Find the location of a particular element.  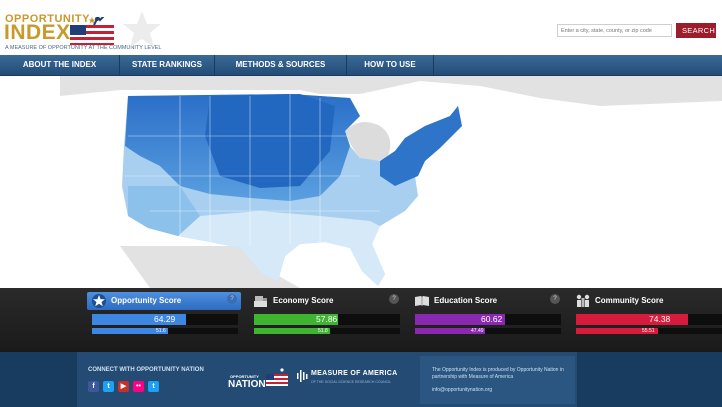

nation-flag-icon is located at coordinates (277, 377).